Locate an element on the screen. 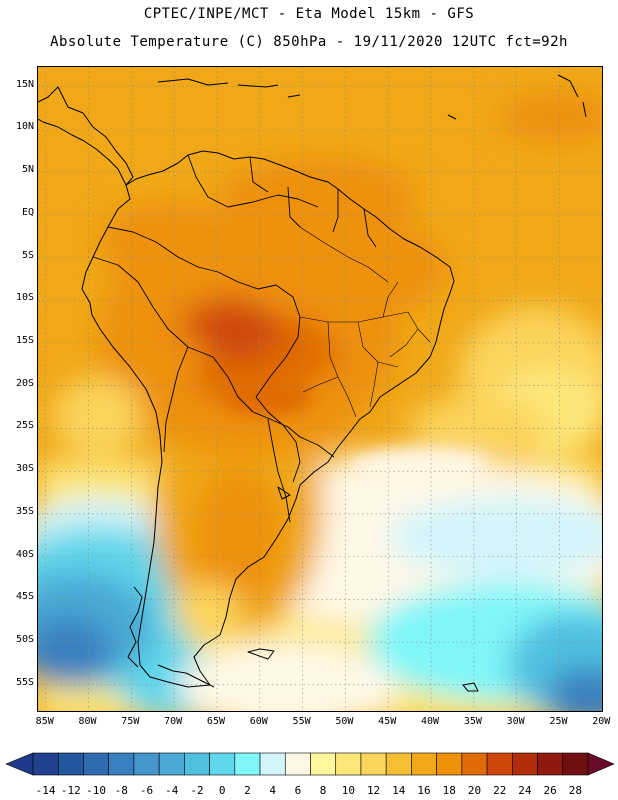 The image size is (618, 800). colorbar-tick-label: -8 is located at coordinates (121, 790).